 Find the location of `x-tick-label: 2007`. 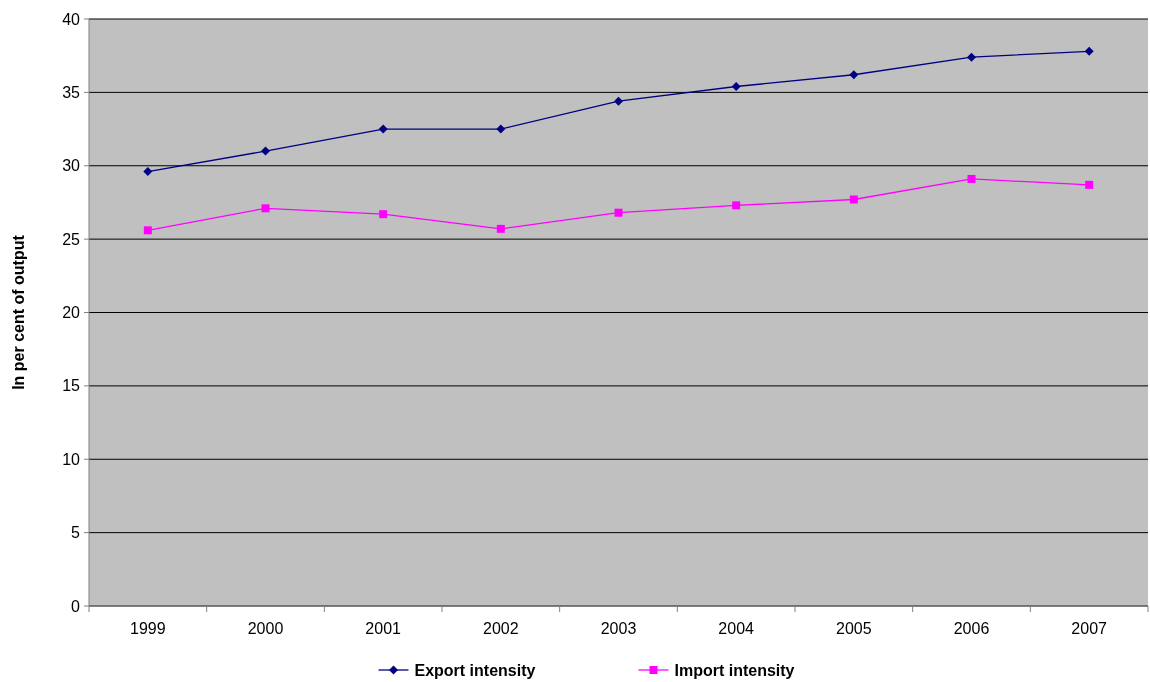

x-tick-label: 2007 is located at coordinates (1089, 628).